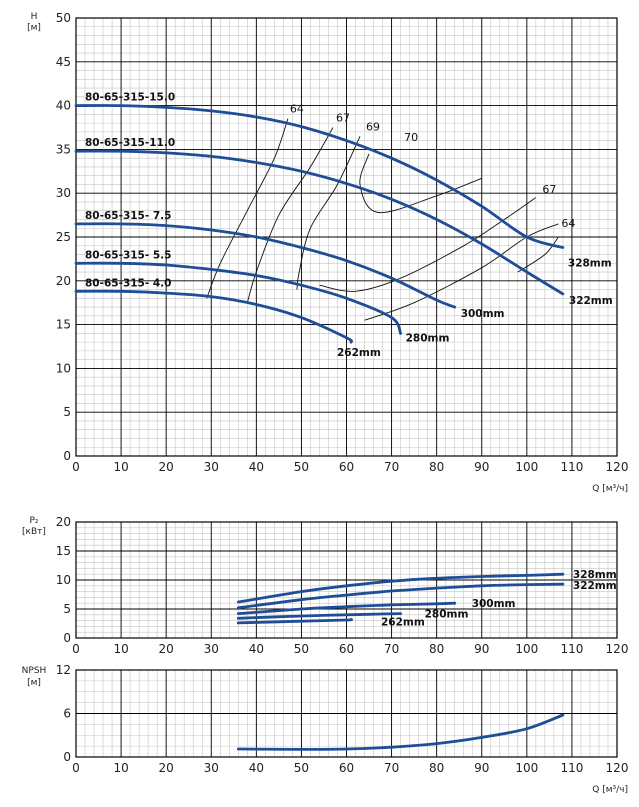 This screenshot has width=639, height=807. I want to click on series-line-328mm, so click(319, 176).